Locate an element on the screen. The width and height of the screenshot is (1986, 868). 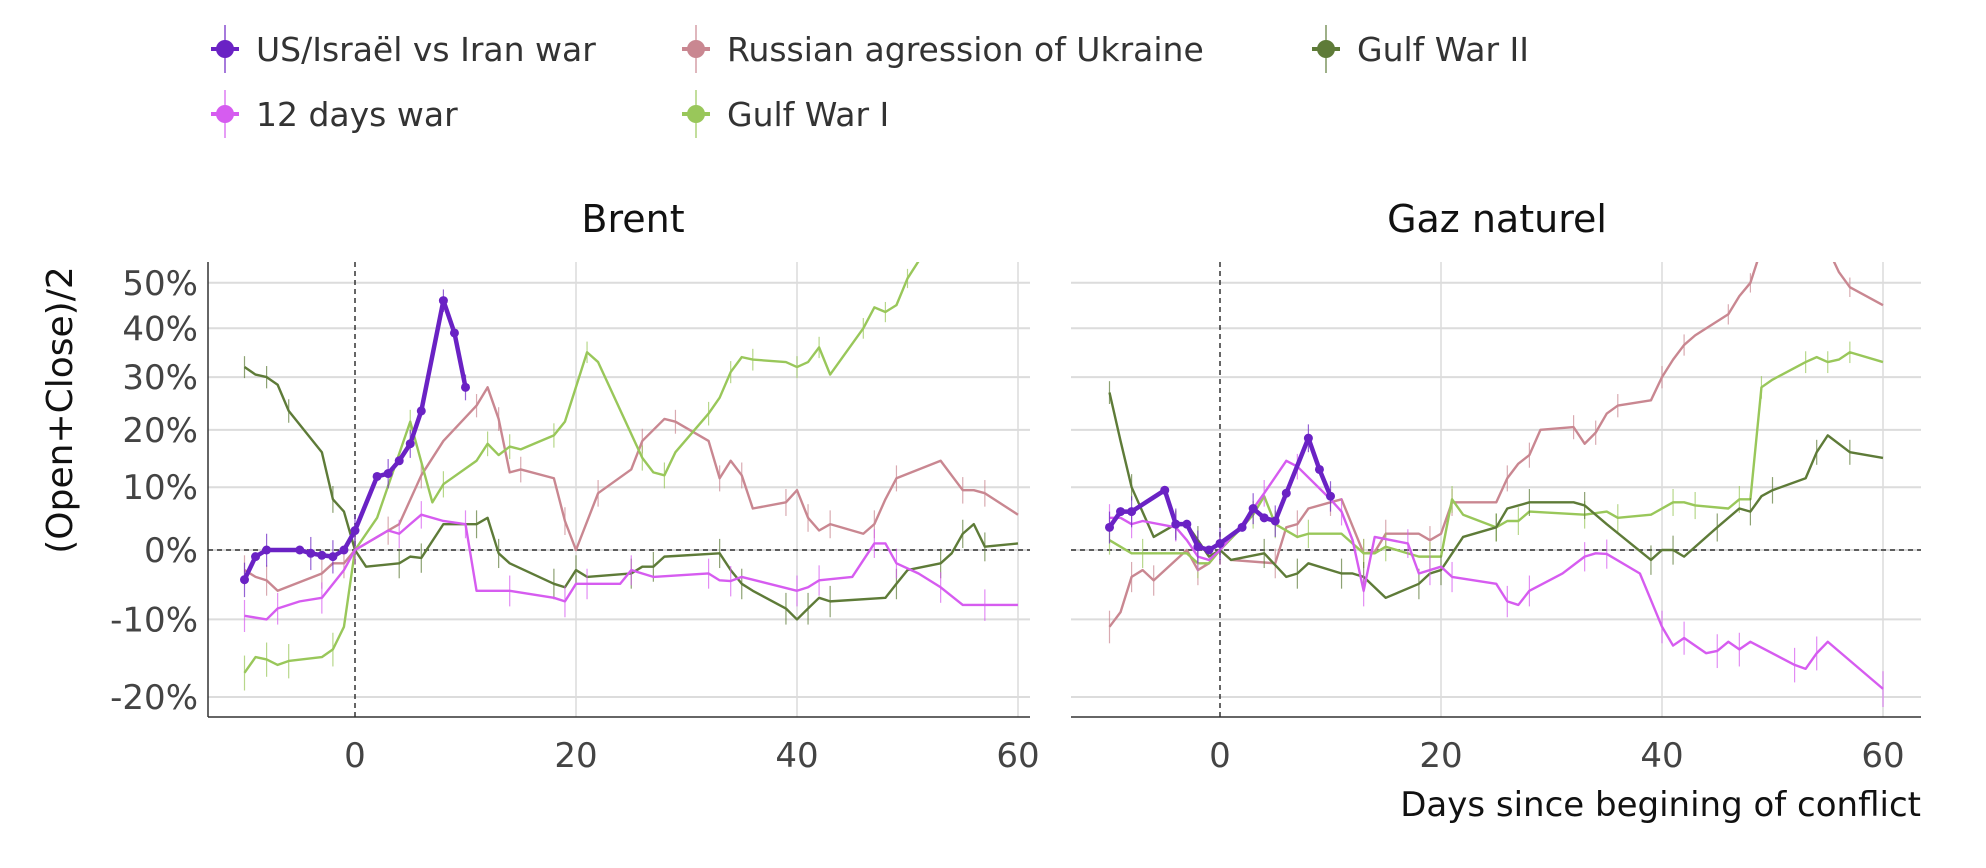
y-tick-label: -20% is located at coordinates (154, 698).